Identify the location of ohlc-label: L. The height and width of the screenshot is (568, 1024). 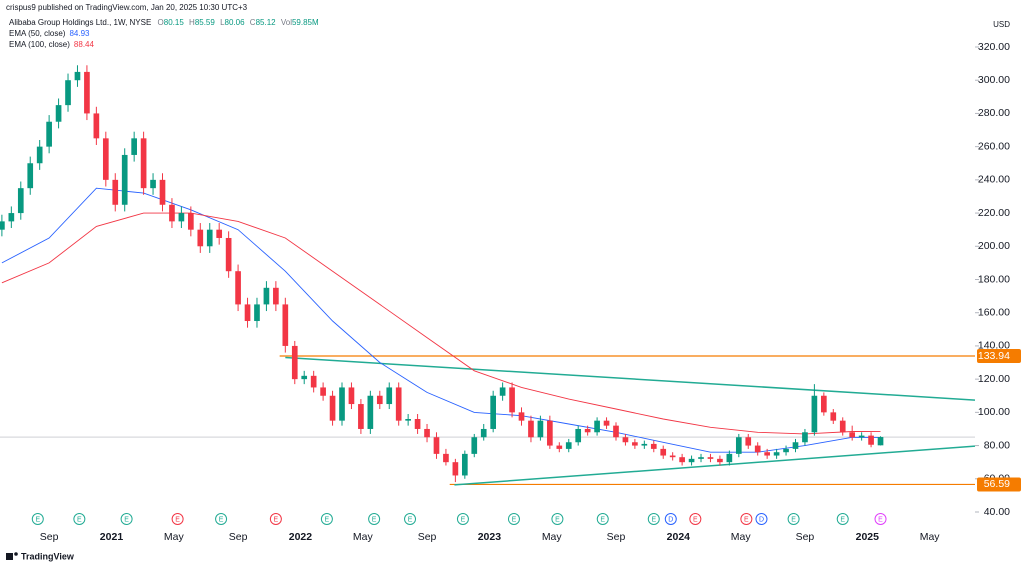
(222, 22).